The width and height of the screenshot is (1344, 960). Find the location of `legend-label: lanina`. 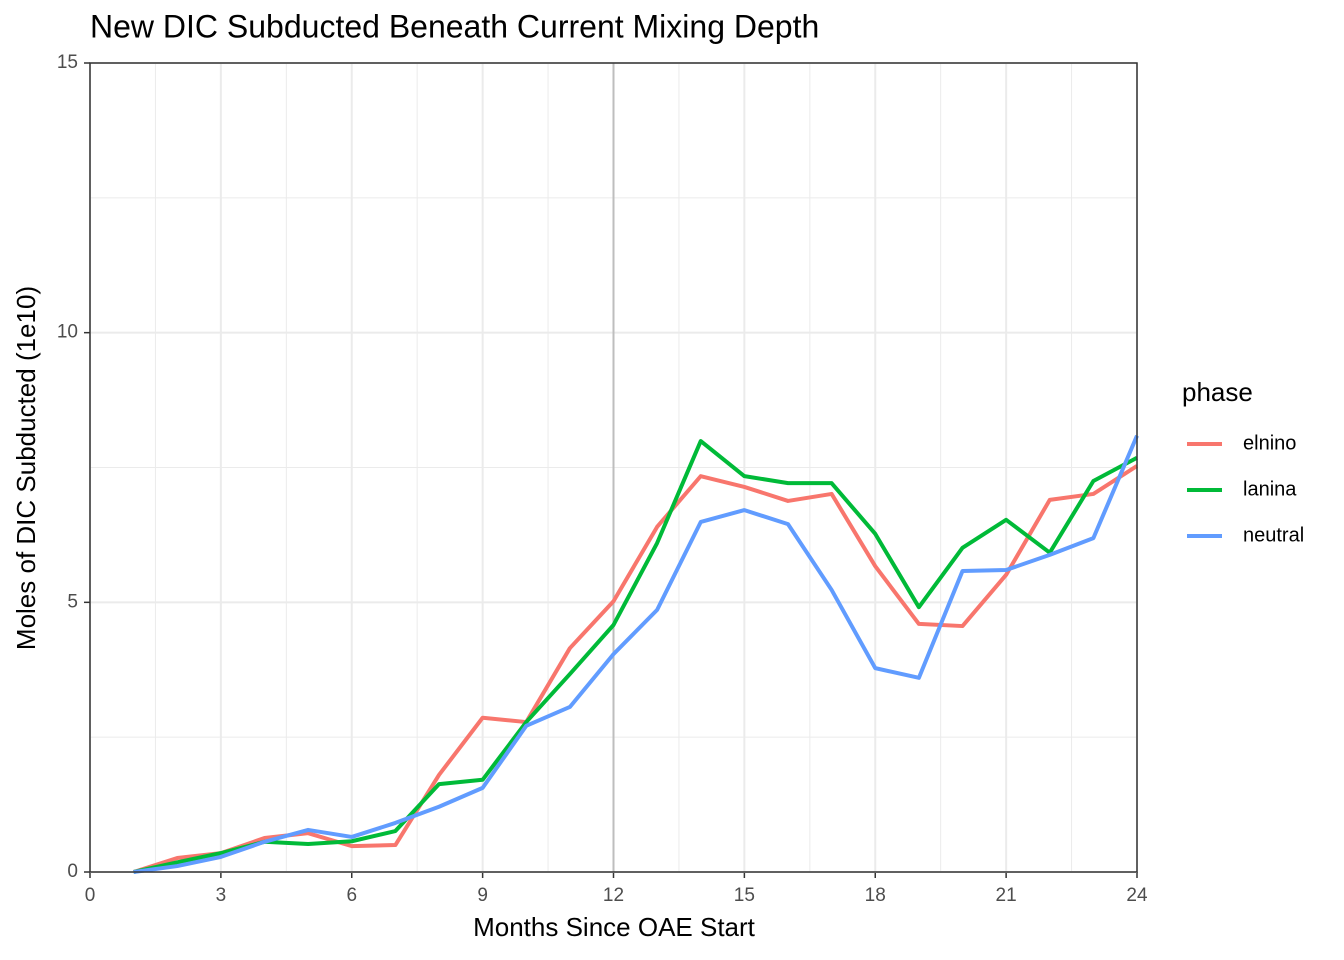

legend-label: lanina is located at coordinates (1270, 489).